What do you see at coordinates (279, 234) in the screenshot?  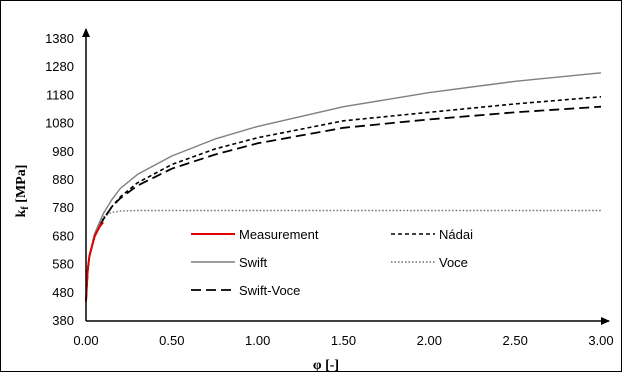 I see `legend-label-measurement: Measurement` at bounding box center [279, 234].